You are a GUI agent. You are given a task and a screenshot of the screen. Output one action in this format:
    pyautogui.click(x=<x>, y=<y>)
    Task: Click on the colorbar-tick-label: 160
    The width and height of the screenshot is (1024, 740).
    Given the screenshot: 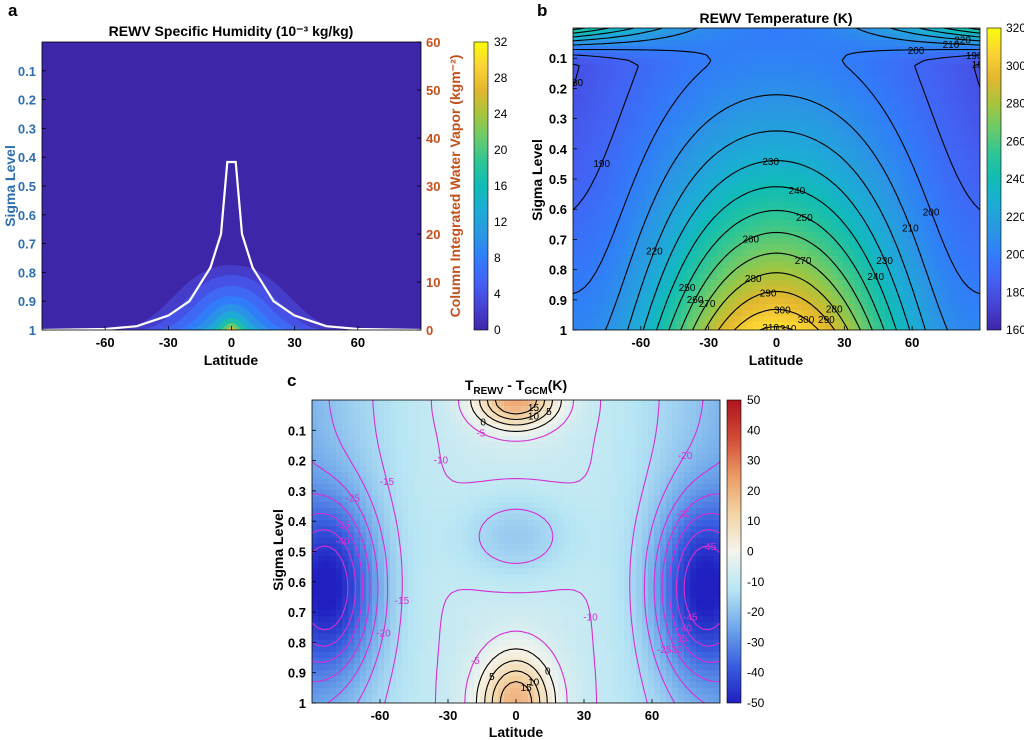 What is the action you would take?
    pyautogui.click(x=1015, y=330)
    